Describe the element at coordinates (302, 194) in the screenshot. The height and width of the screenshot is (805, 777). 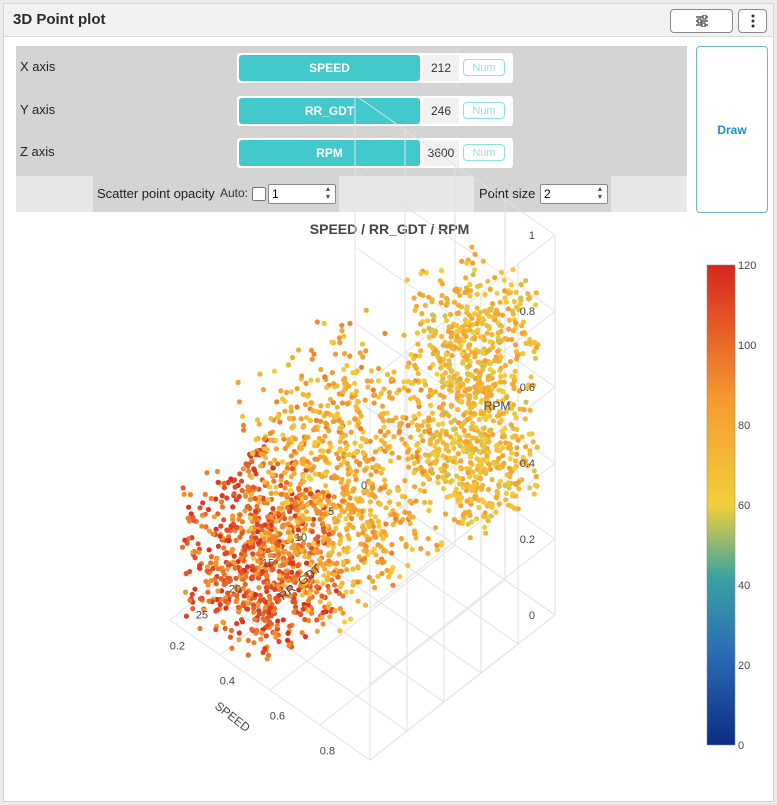
I see `opacity-input: 1 ▲ ▼` at that location.